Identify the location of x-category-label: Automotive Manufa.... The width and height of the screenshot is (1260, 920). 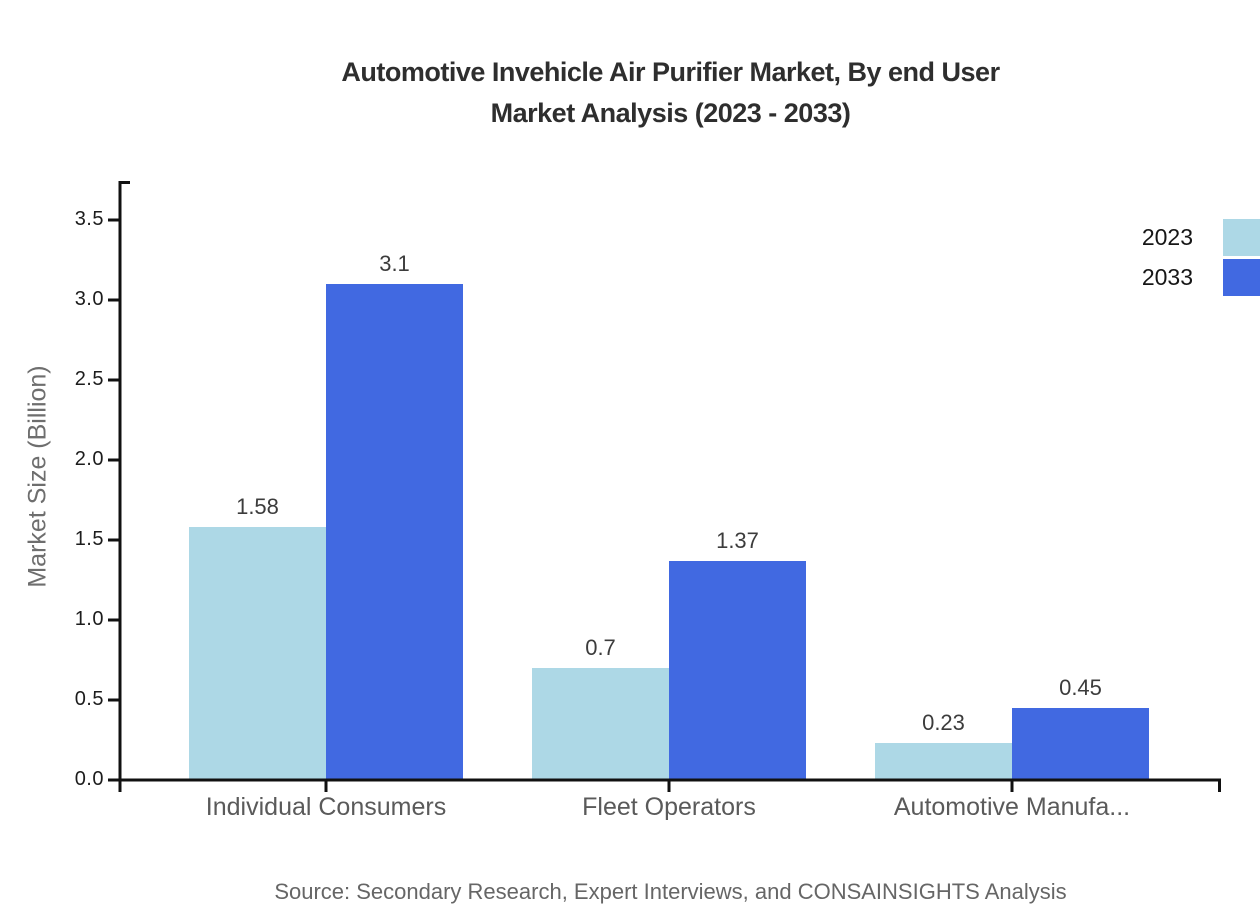
(1012, 807).